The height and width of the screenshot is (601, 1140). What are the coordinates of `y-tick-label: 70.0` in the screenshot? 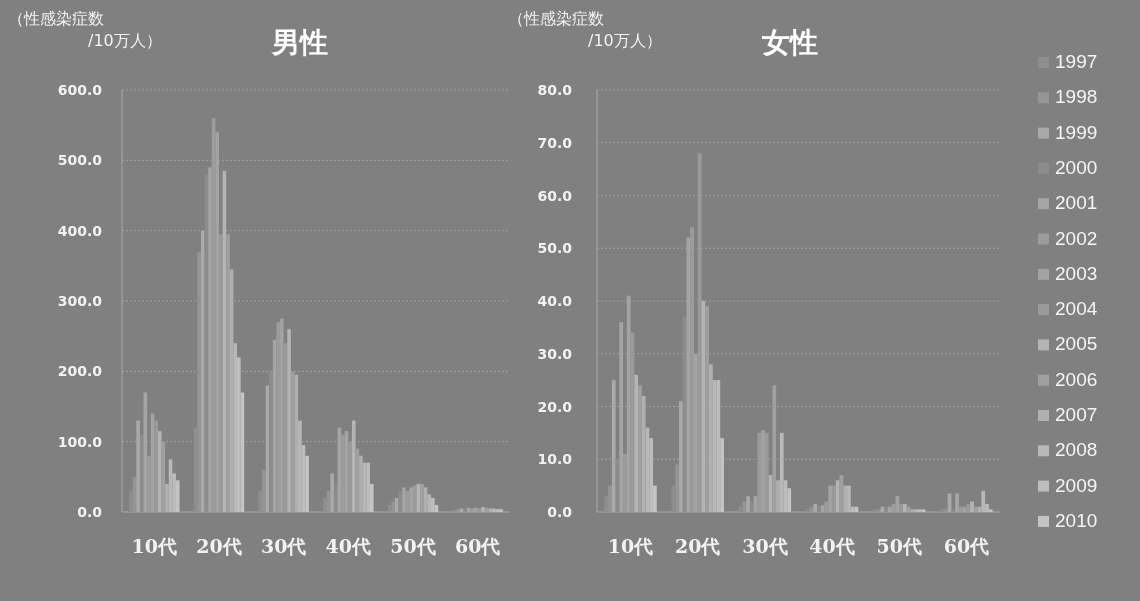 It's located at (555, 142).